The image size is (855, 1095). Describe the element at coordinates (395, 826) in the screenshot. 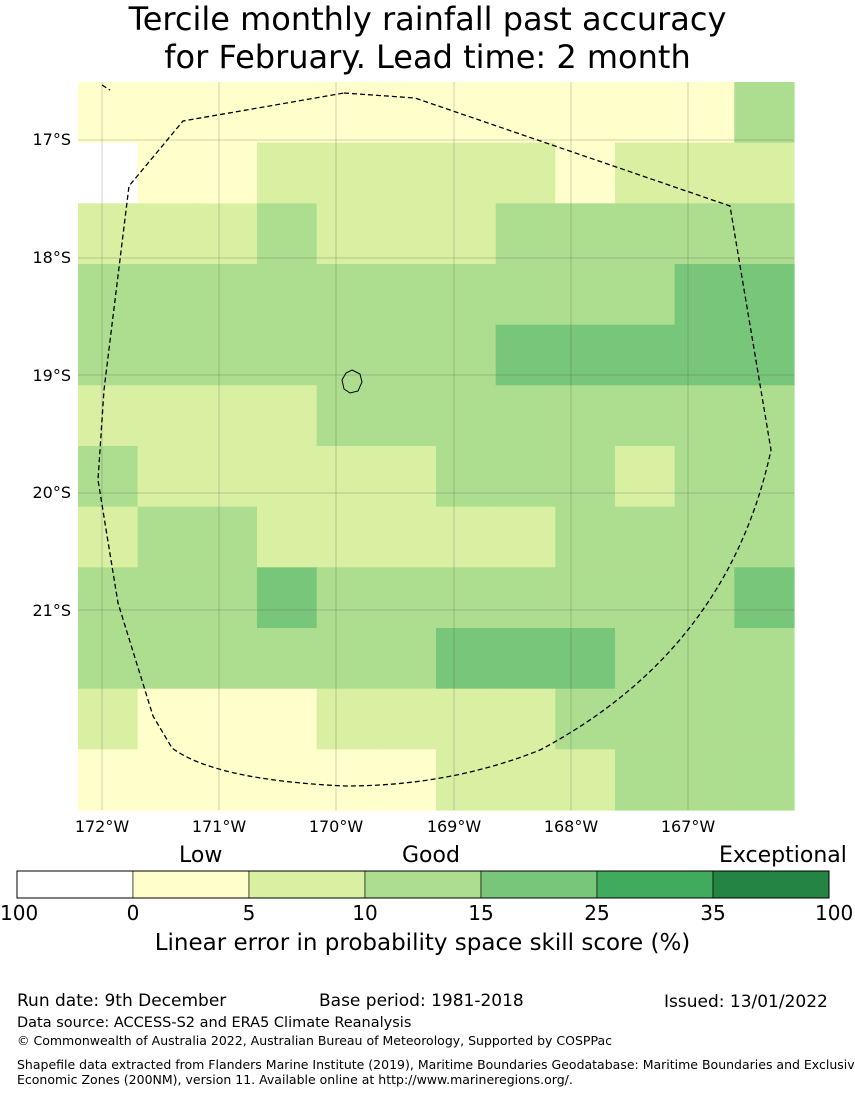

I see `lon-tick-labels: 172°W 171°W 170°W 169°W 168°W 167°W` at that location.